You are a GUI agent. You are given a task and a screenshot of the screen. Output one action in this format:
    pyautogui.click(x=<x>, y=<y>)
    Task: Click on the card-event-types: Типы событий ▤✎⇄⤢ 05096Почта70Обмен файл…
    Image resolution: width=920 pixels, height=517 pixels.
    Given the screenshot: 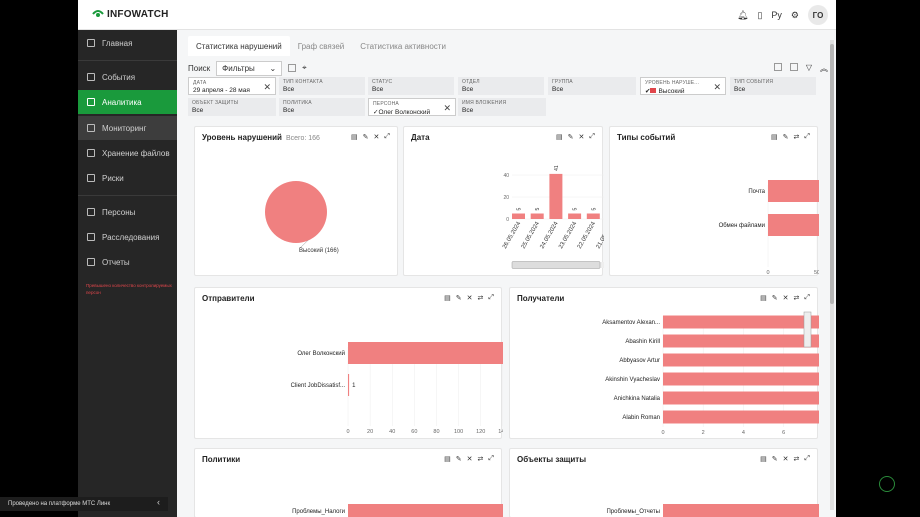 What is the action you would take?
    pyautogui.click(x=714, y=201)
    